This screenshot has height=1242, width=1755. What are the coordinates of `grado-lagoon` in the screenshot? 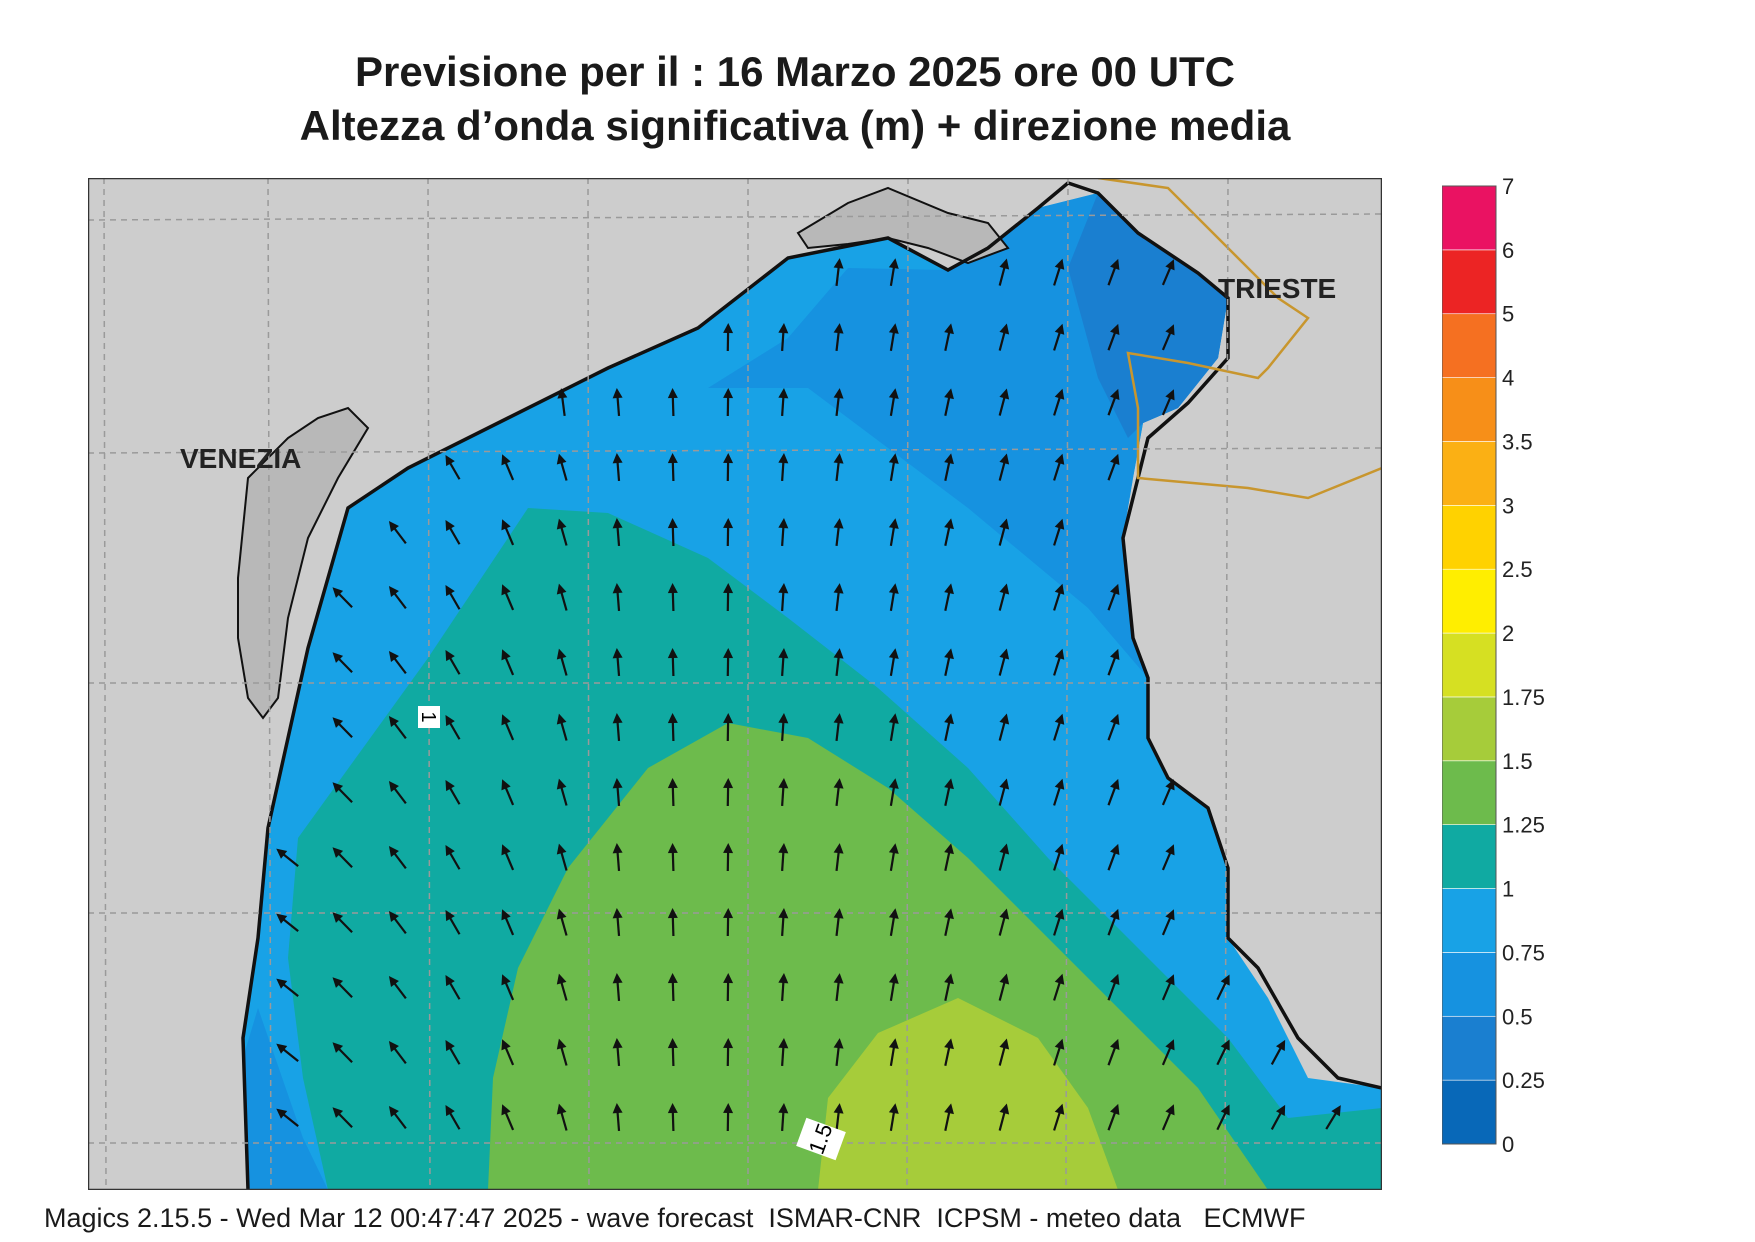 It's located at (903, 225).